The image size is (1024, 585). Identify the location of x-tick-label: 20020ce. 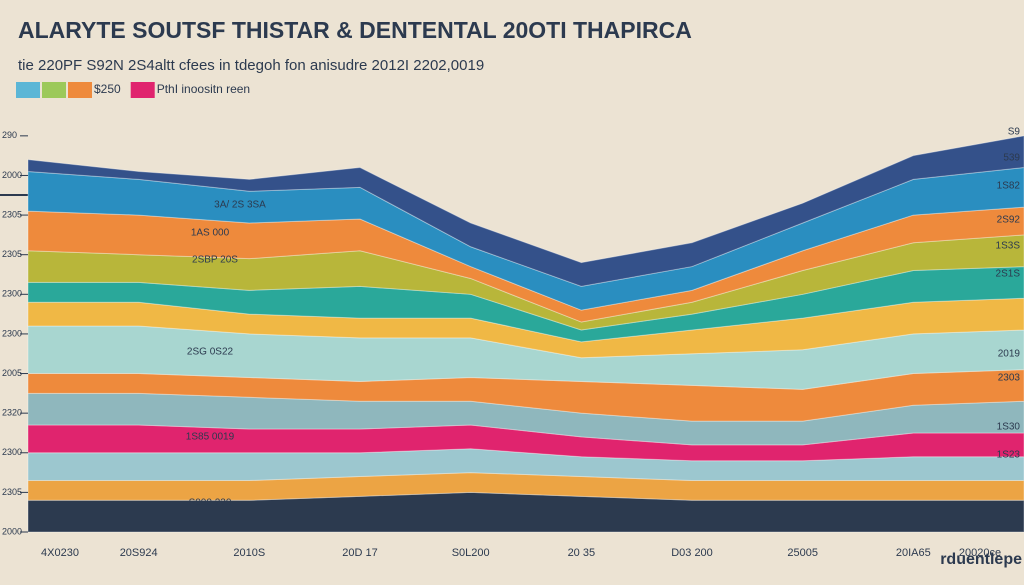
(980, 553).